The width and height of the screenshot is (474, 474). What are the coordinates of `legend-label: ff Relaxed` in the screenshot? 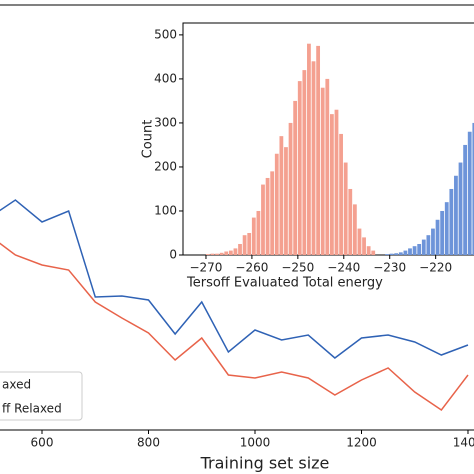 It's located at (32, 409).